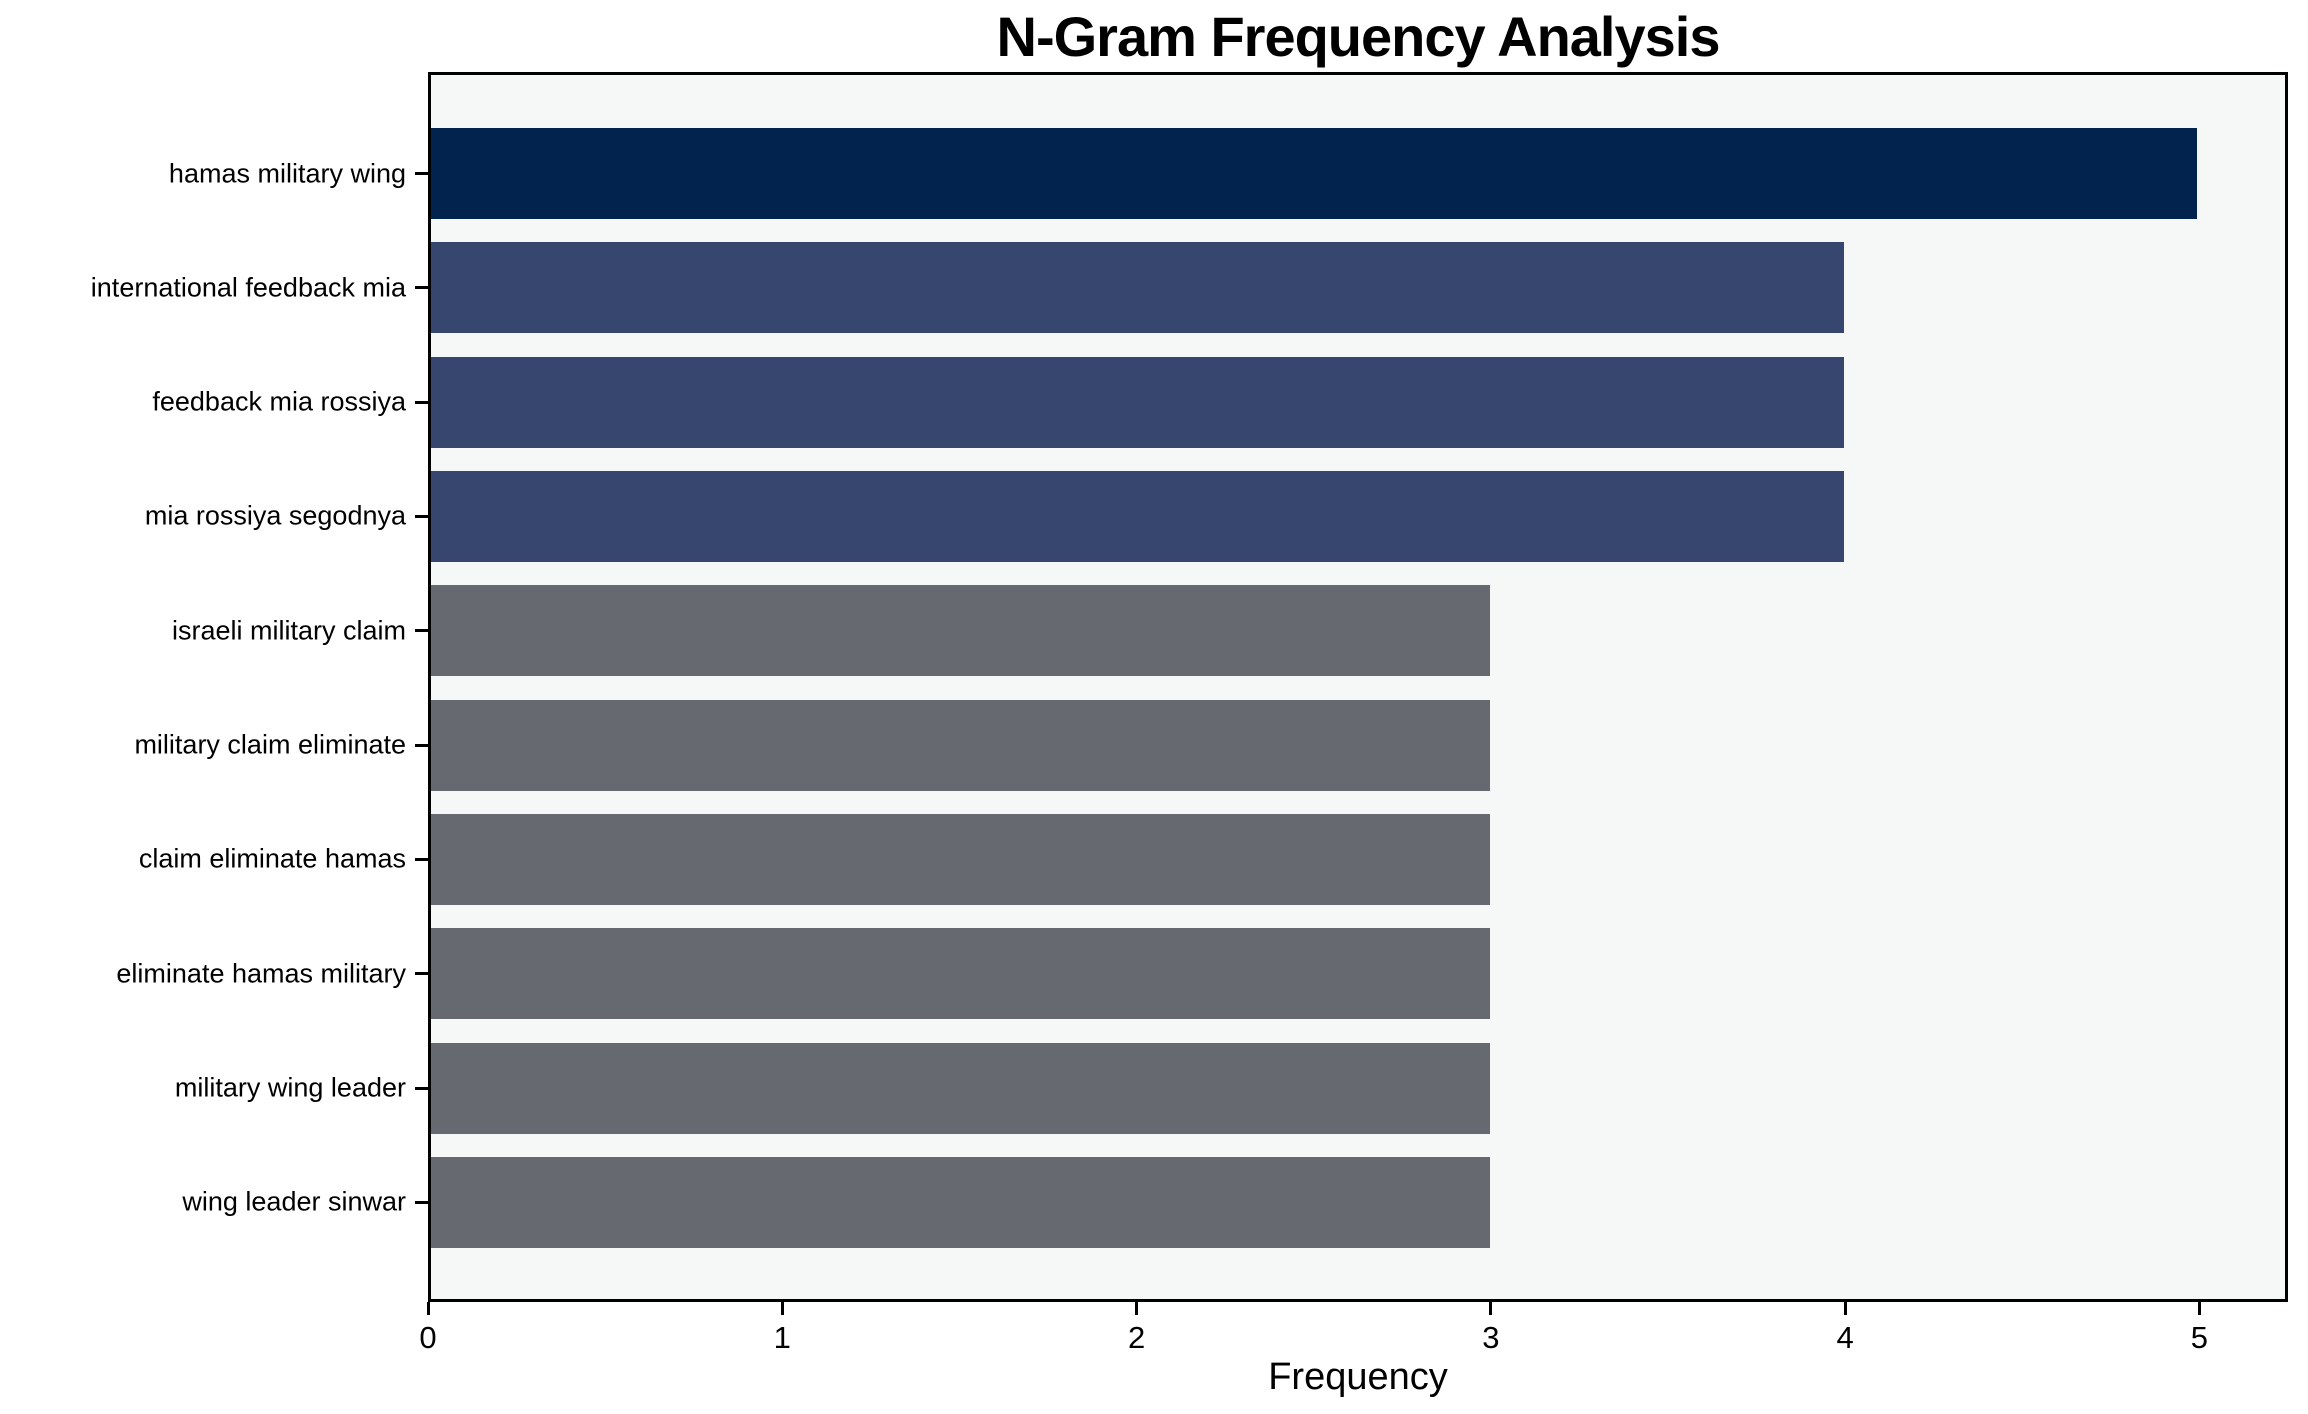 The width and height of the screenshot is (2308, 1414). Describe the element at coordinates (782, 1337) in the screenshot. I see `x-tick-label: 1` at that location.